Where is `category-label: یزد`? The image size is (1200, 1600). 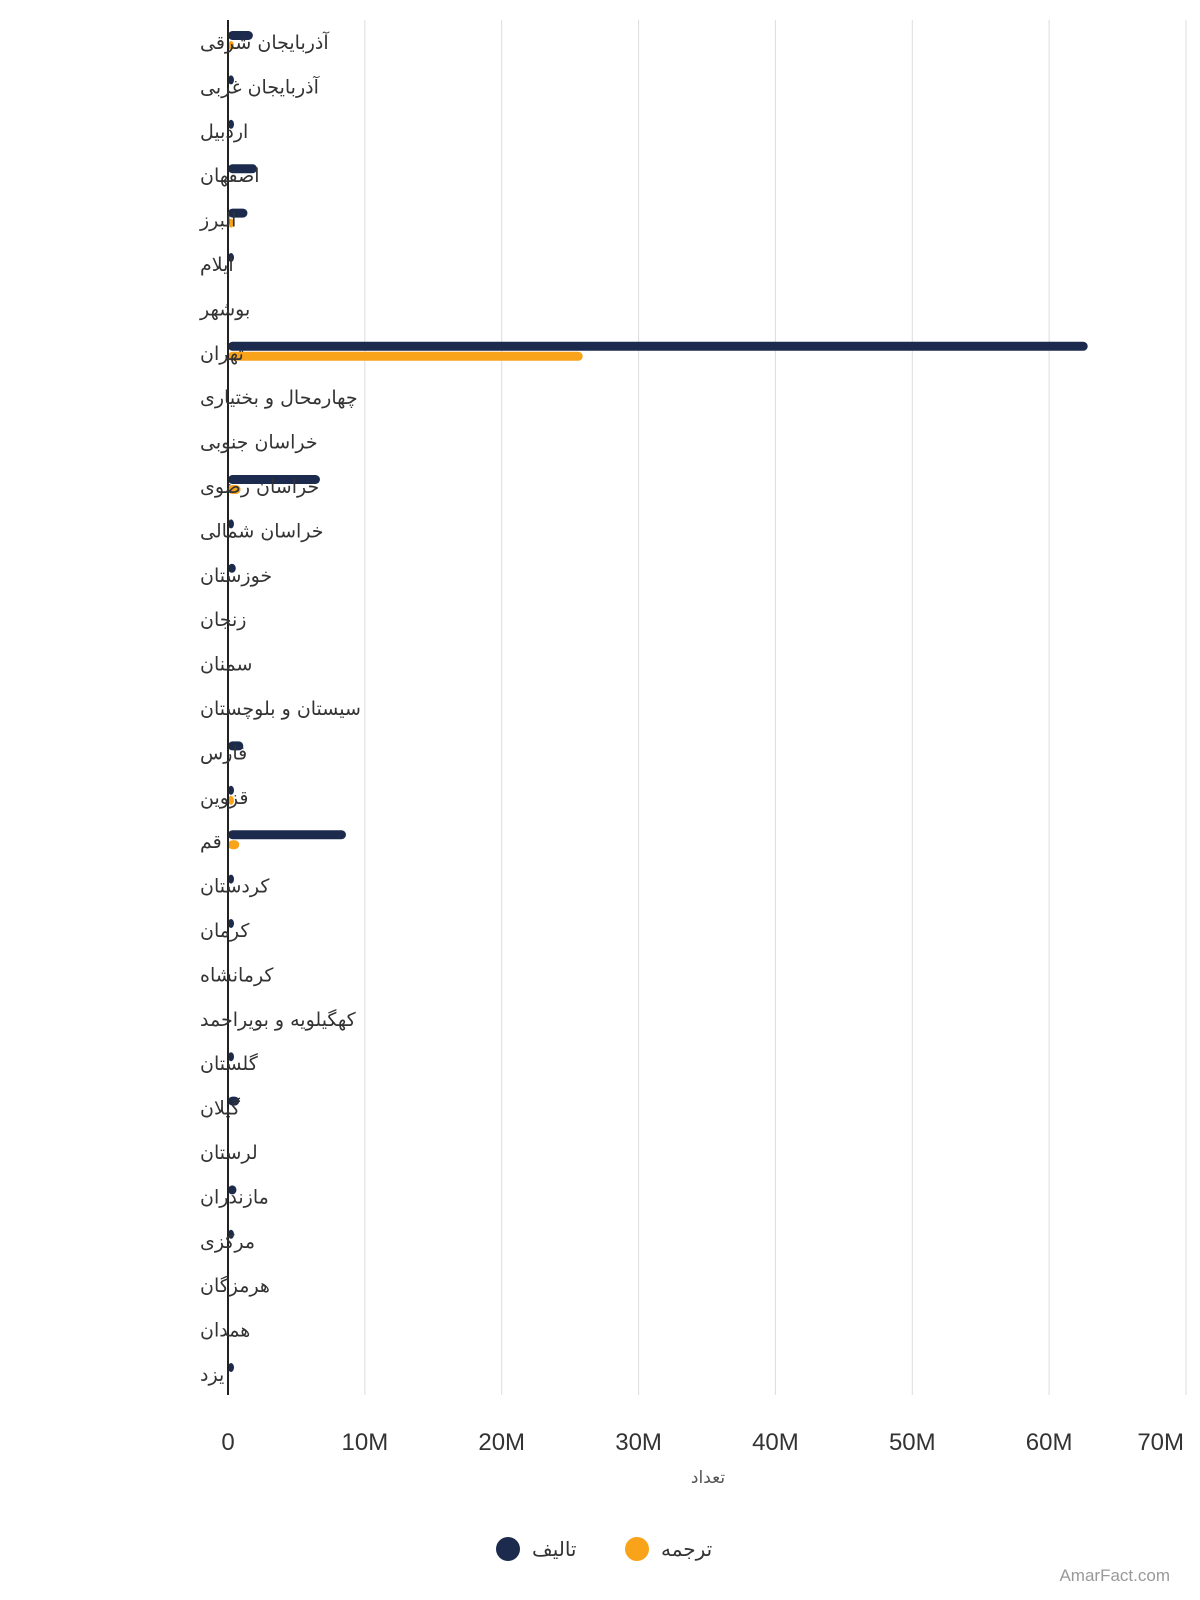 category-label: یزد is located at coordinates (212, 1375).